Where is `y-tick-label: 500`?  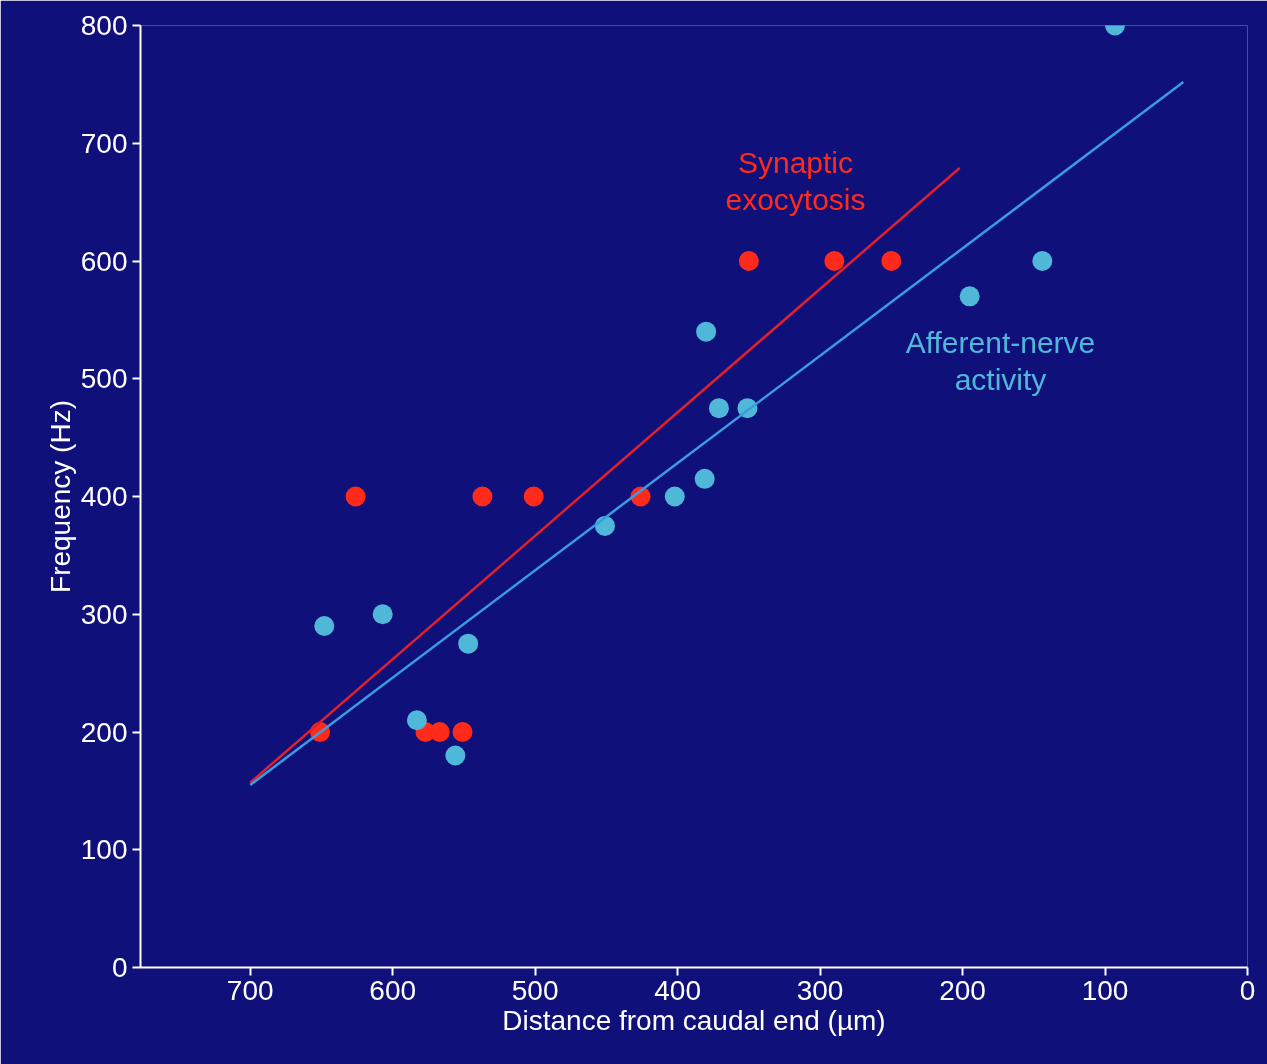 y-tick-label: 500 is located at coordinates (104, 379).